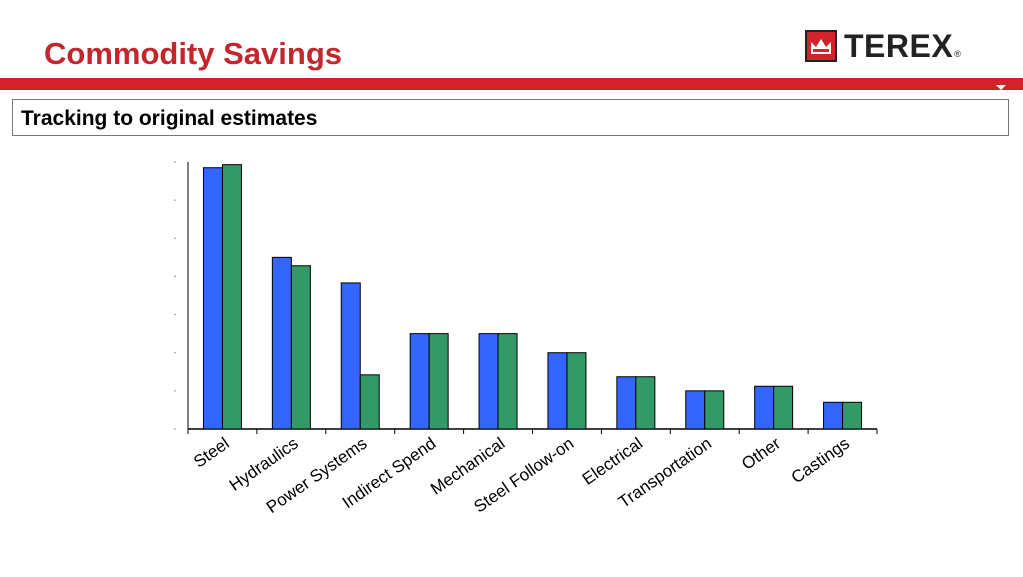  What do you see at coordinates (510, 117) in the screenshot?
I see `subtitle-box: Tracking to original estimates` at bounding box center [510, 117].